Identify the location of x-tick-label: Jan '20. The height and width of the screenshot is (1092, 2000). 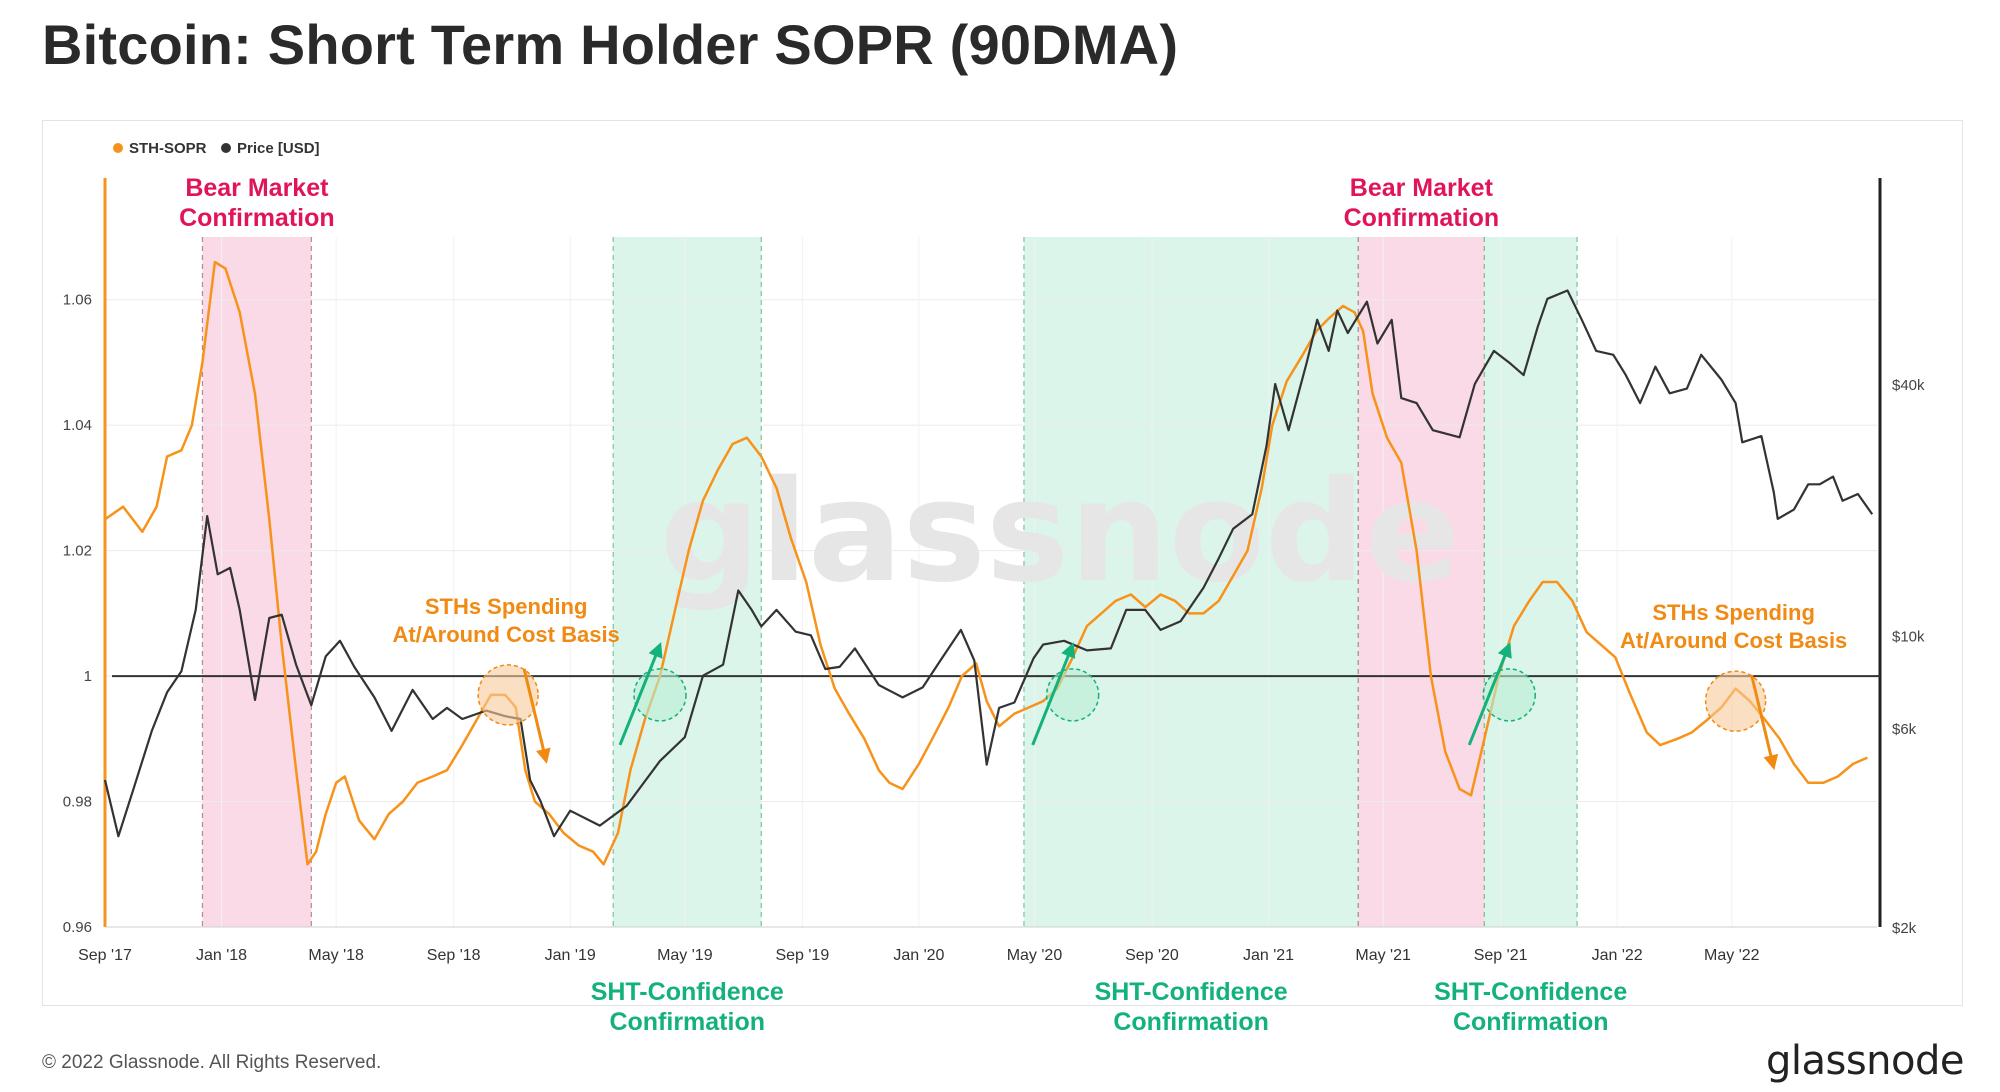
(918, 955).